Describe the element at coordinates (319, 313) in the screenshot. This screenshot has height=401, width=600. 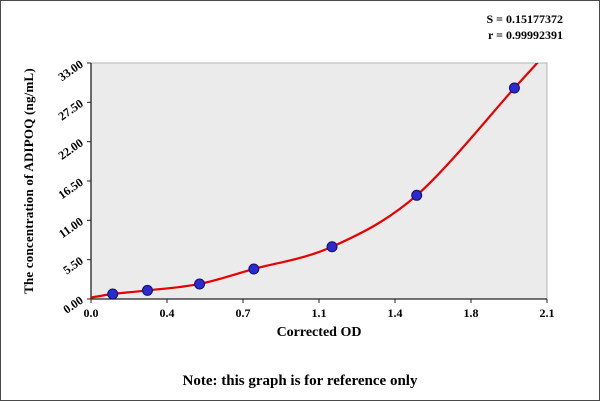
I see `svg-text: 1.1` at that location.